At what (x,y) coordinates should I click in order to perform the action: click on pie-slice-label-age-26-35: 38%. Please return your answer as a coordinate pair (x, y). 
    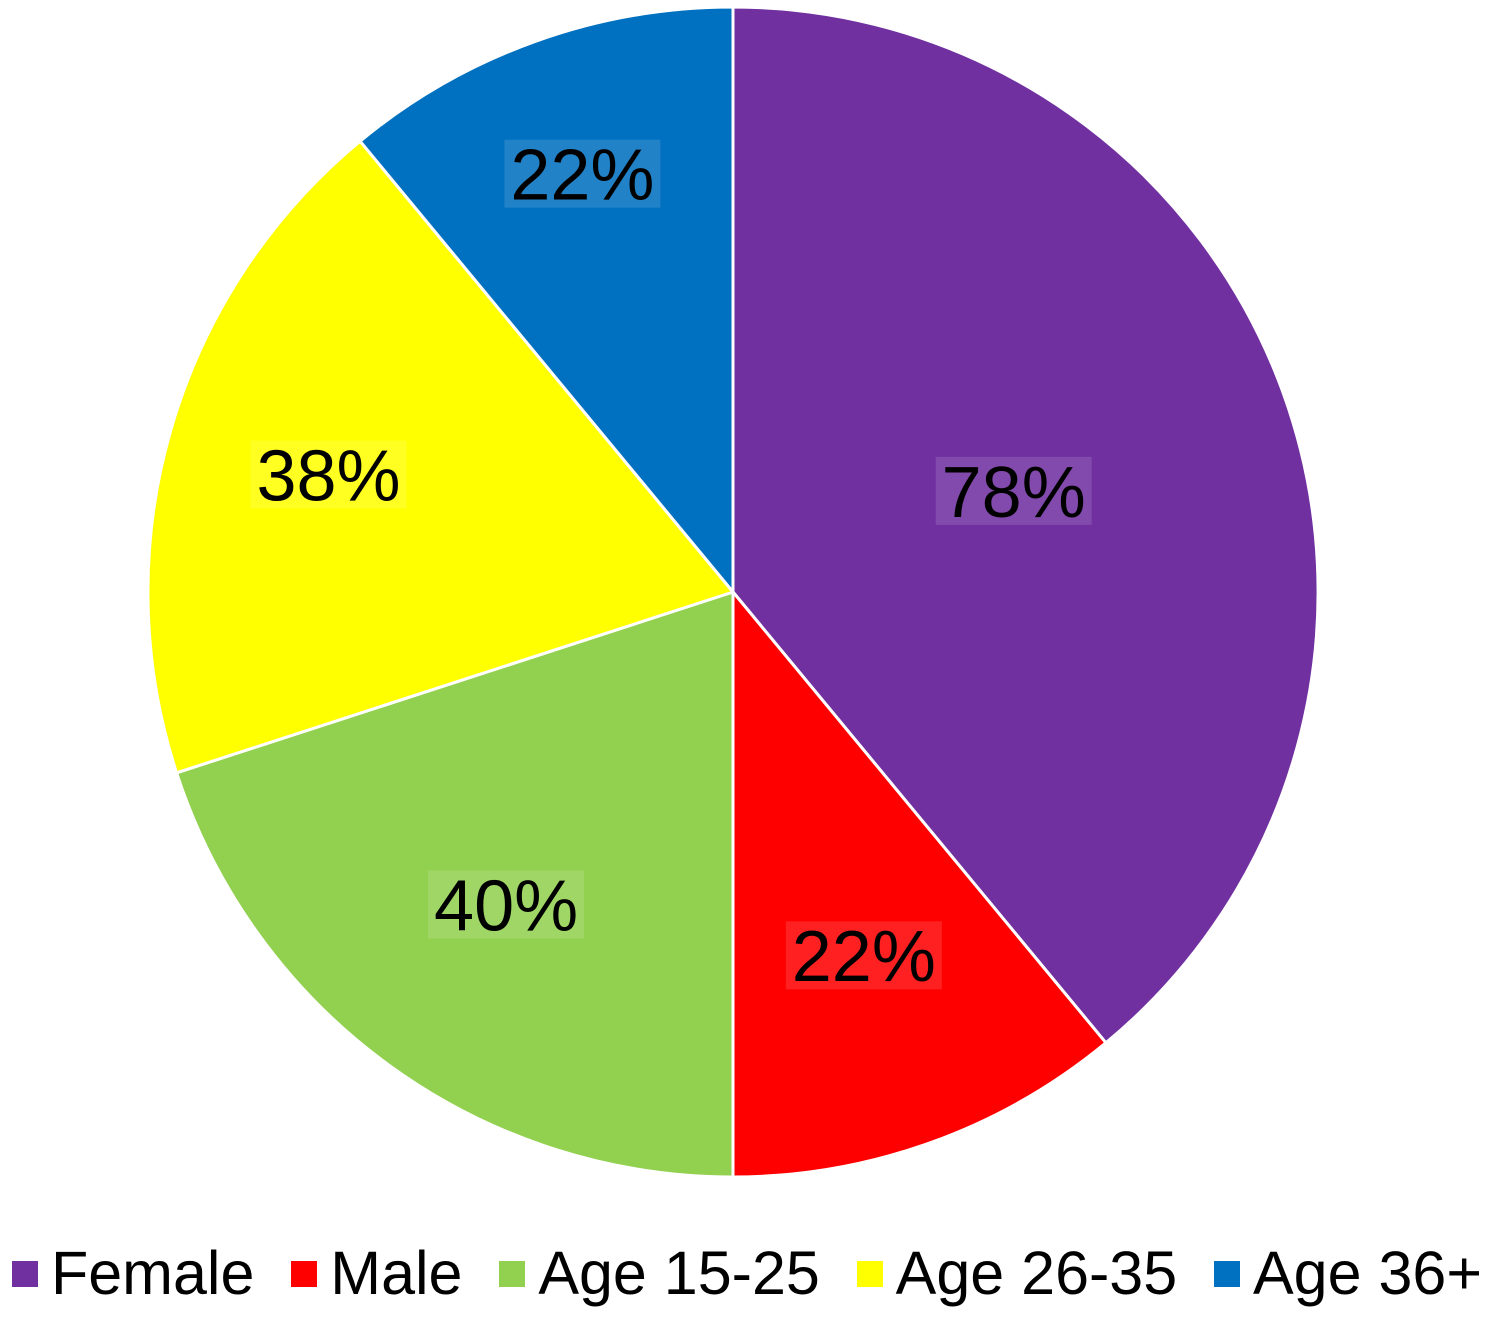
    Looking at the image, I should click on (328, 476).